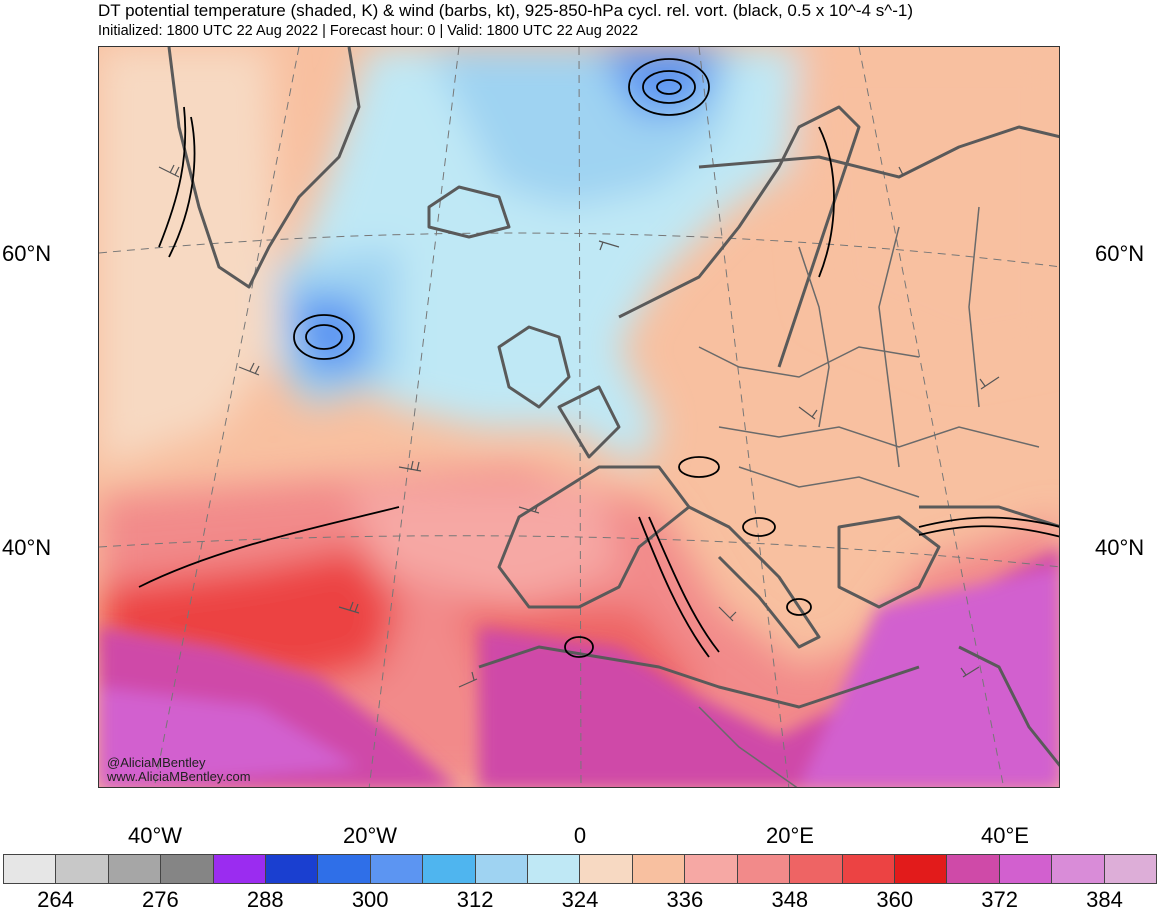 The width and height of the screenshot is (1160, 913). Describe the element at coordinates (156, 762) in the screenshot. I see `credit-handle: @AliciaMBentley` at that location.